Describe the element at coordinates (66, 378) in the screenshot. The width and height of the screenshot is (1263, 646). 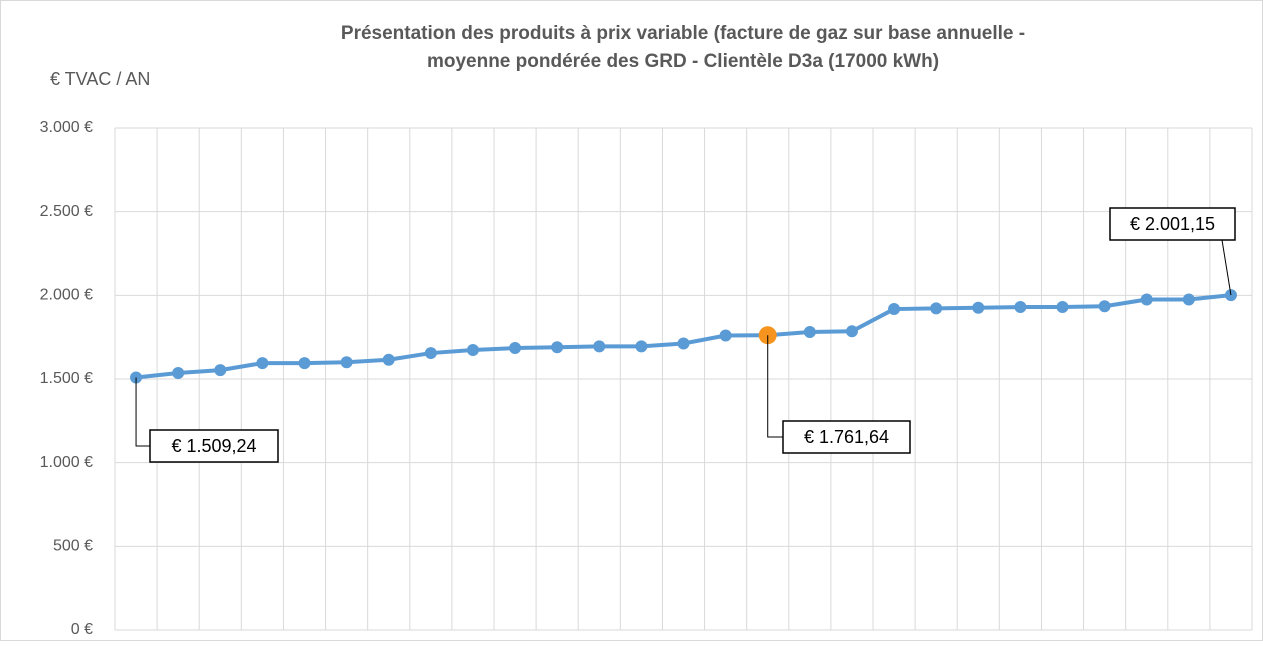
I see `y-tick-label: 1.500 €` at that location.